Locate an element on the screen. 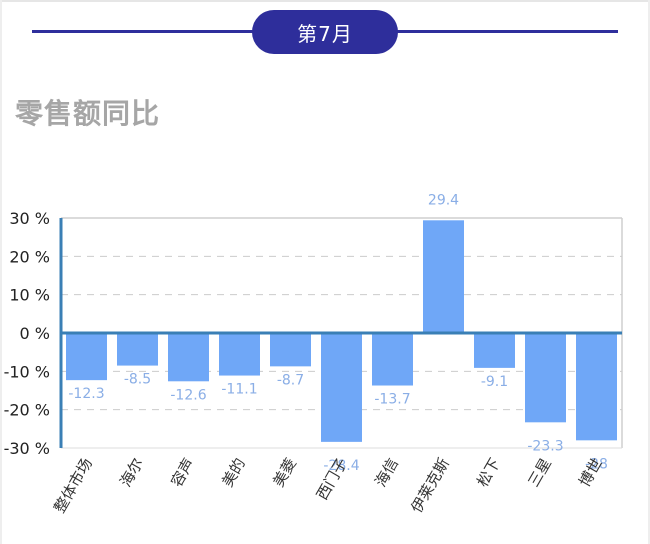  x-tick-label: 整体市场 is located at coordinates (73, 485).